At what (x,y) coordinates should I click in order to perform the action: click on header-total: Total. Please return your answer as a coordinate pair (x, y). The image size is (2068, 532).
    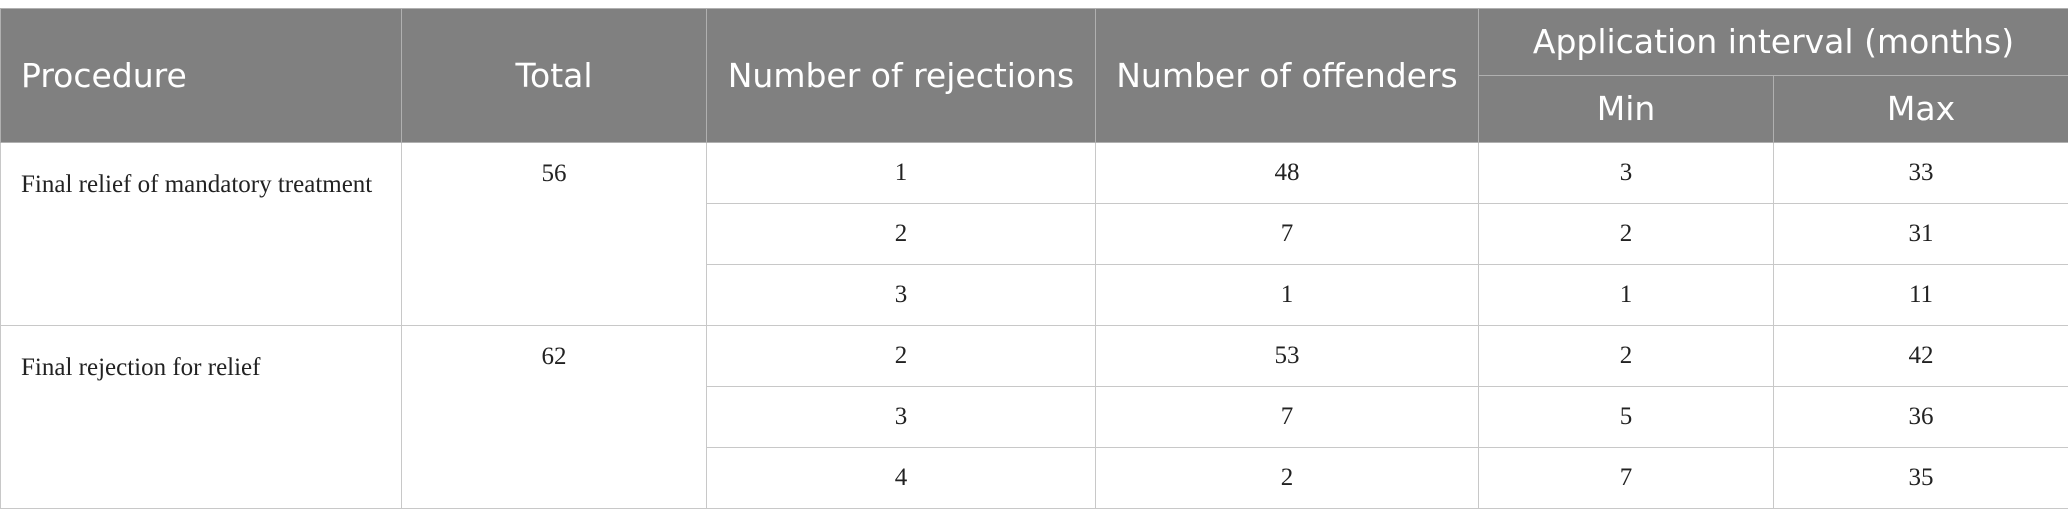
    Looking at the image, I should click on (554, 75).